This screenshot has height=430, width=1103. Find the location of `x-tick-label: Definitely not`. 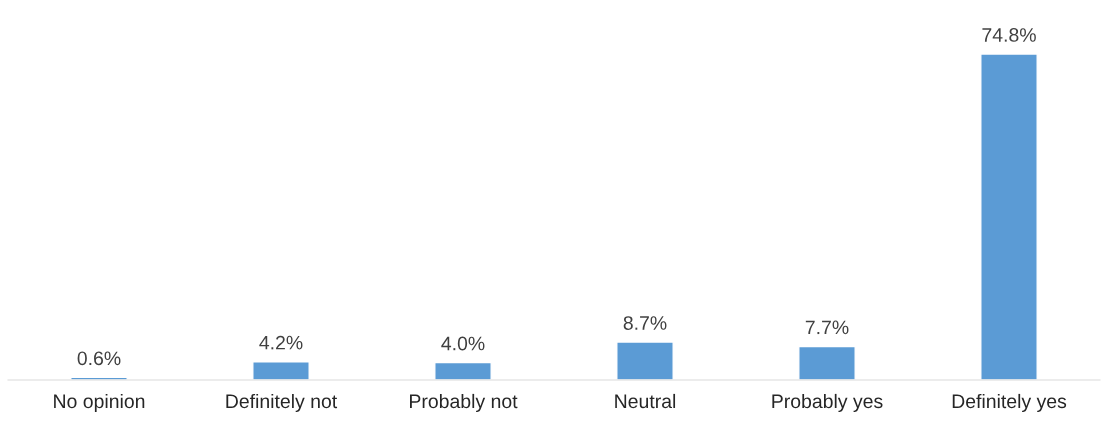

x-tick-label: Definitely not is located at coordinates (282, 403).